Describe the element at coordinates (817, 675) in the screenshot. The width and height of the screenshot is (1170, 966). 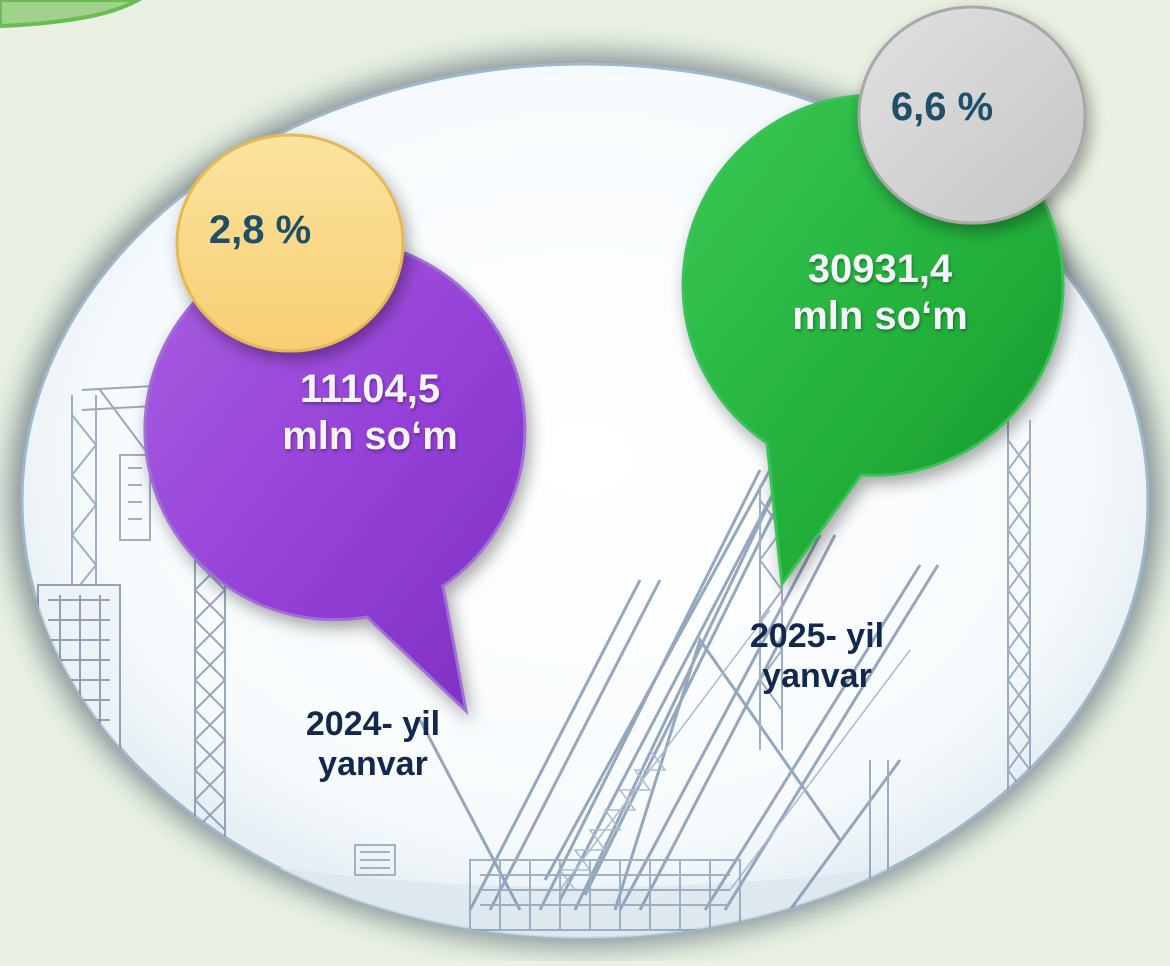
I see `year-2025-line2: yanvar` at that location.